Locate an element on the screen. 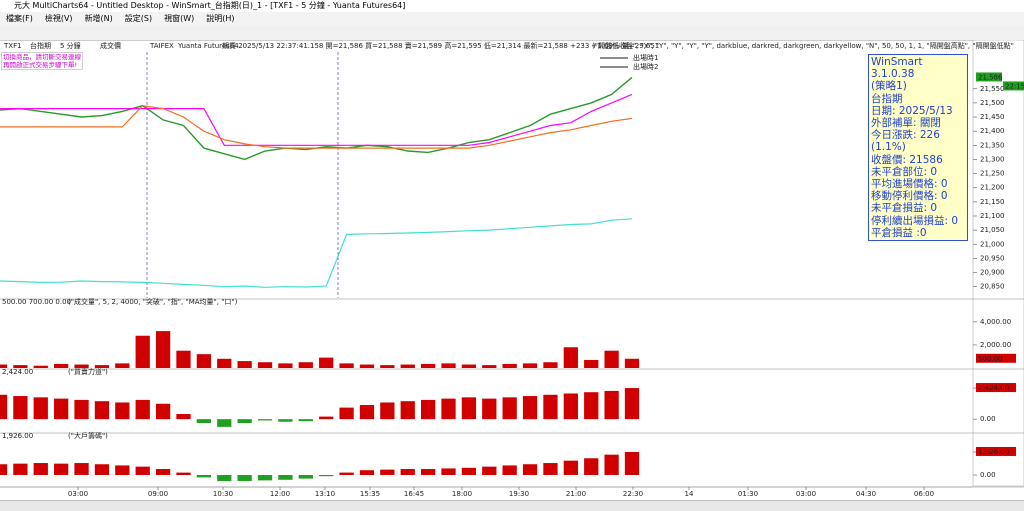  y-tick-label: 21,050 is located at coordinates (992, 230).